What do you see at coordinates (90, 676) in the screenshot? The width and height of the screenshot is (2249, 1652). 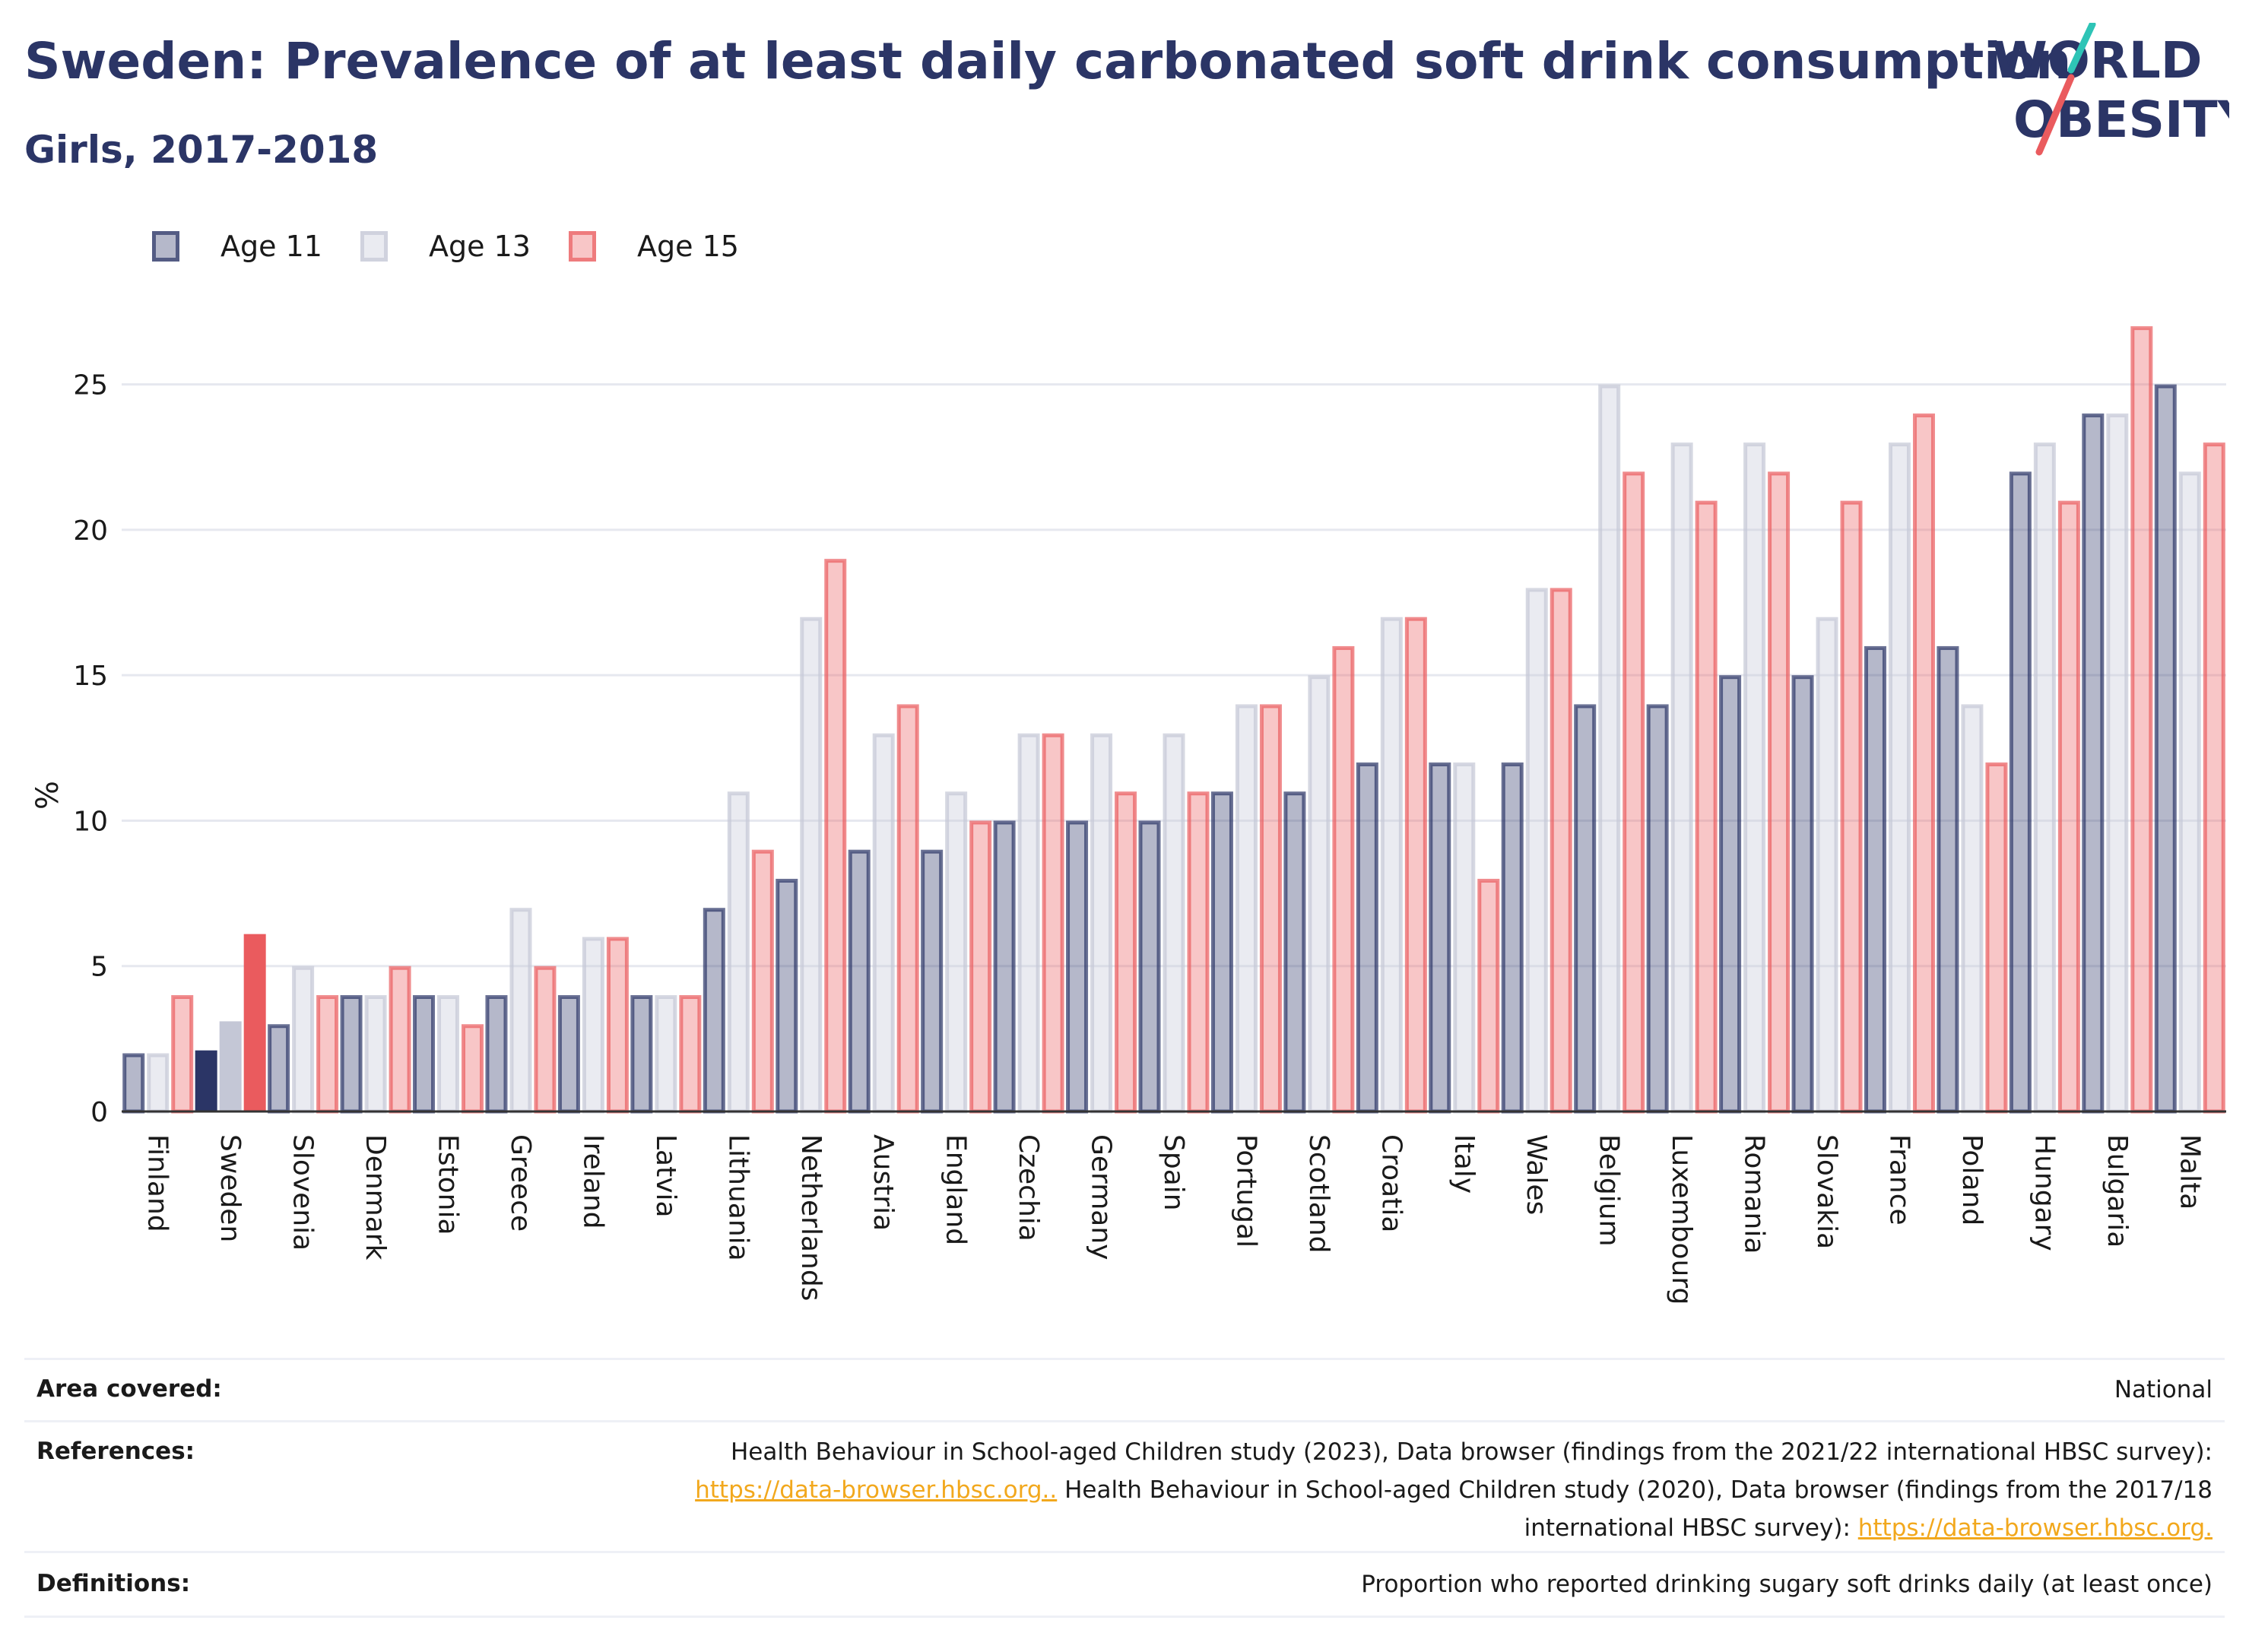 I see `y-tick-label: 15` at bounding box center [90, 676].